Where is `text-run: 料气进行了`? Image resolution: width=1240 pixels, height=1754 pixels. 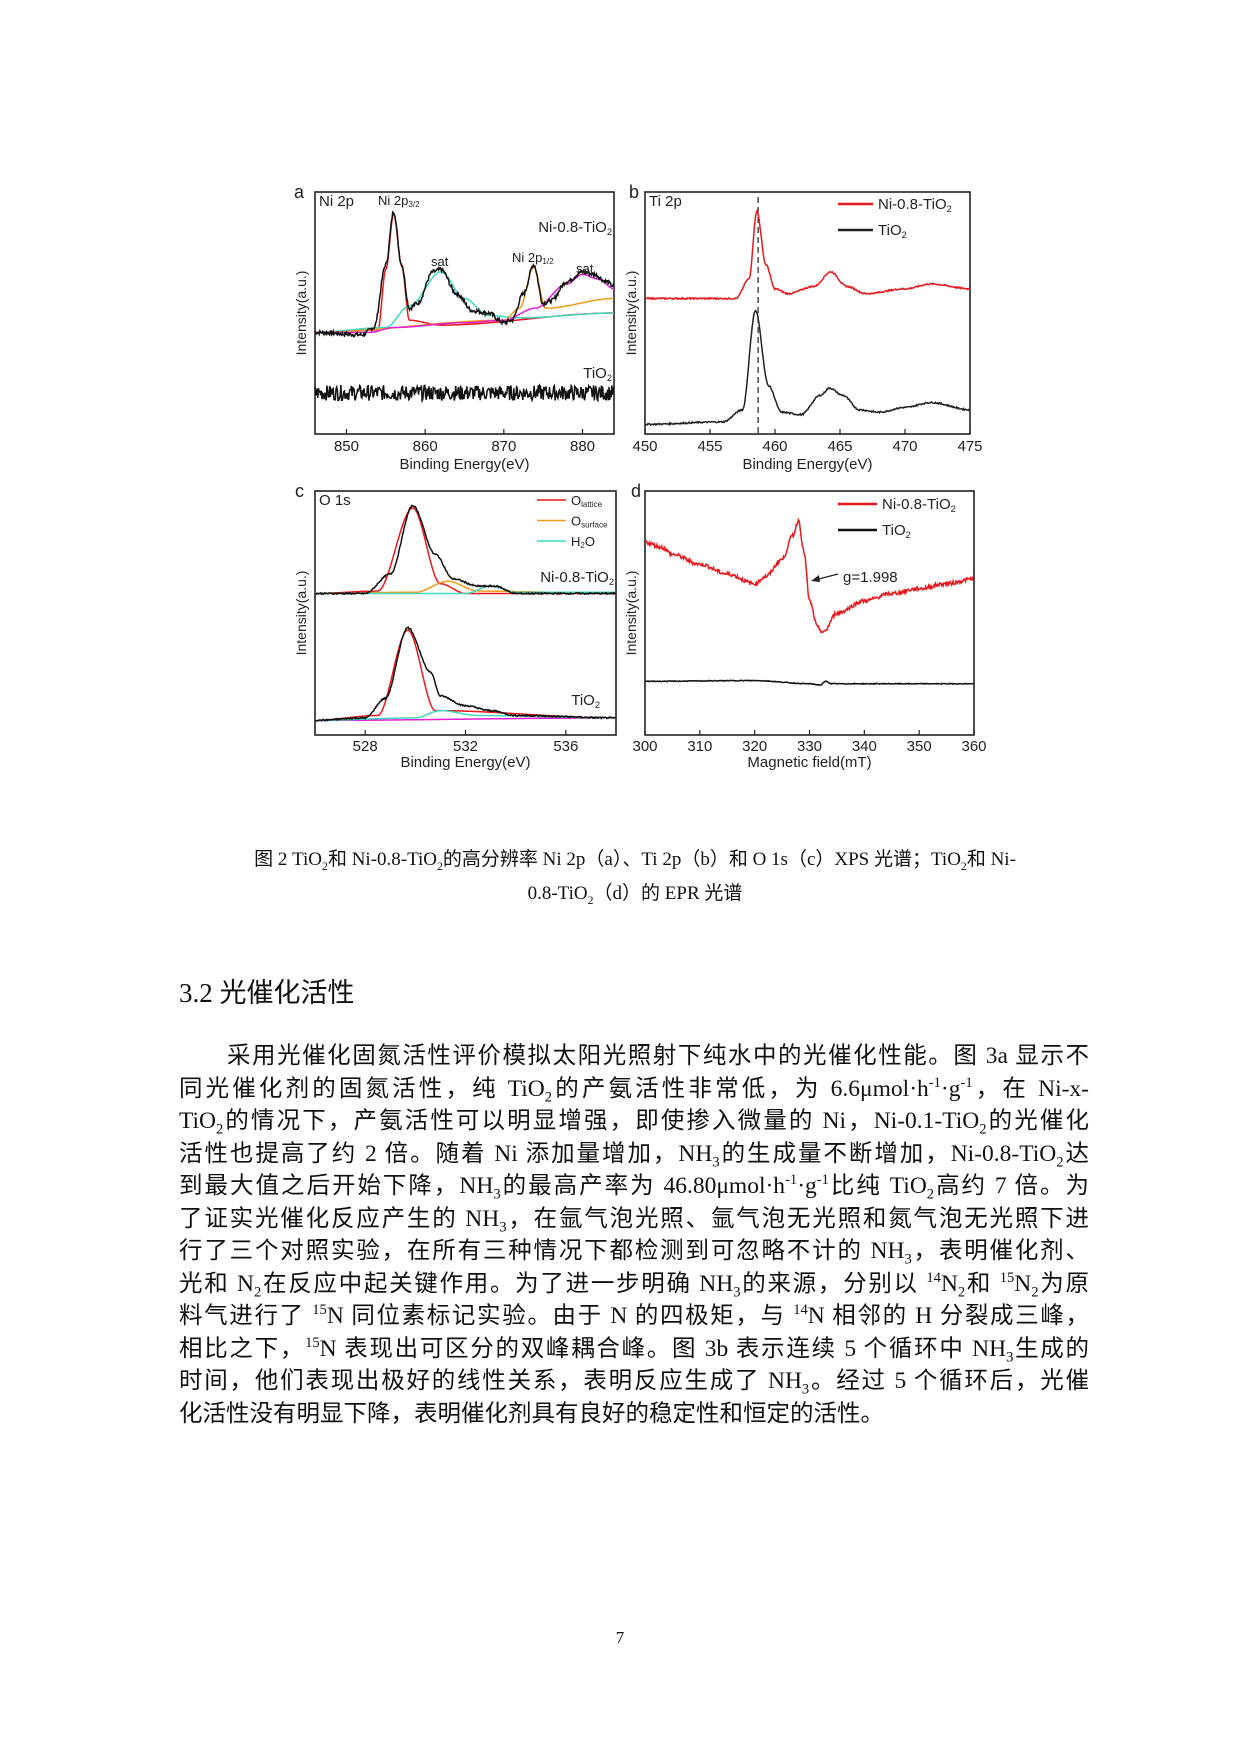 text-run: 料气进行了 is located at coordinates (246, 1316).